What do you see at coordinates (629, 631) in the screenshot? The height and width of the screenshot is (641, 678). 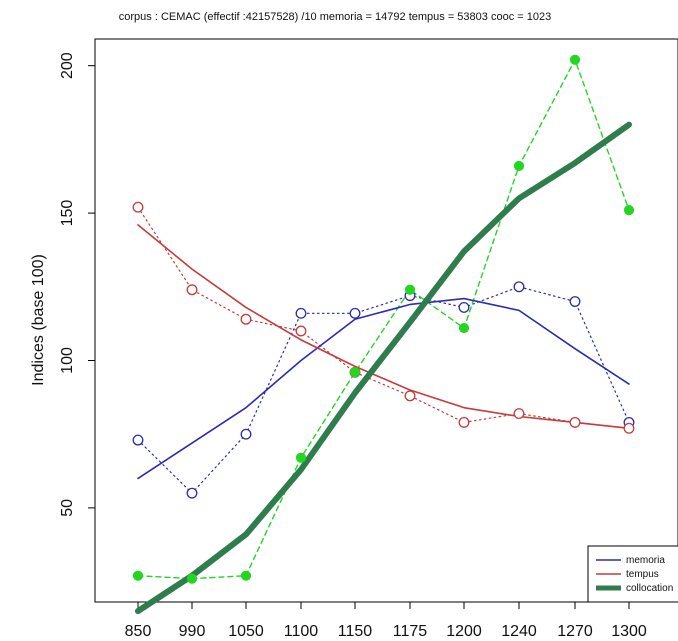 I see `x-tick-label: 1300` at bounding box center [629, 631].